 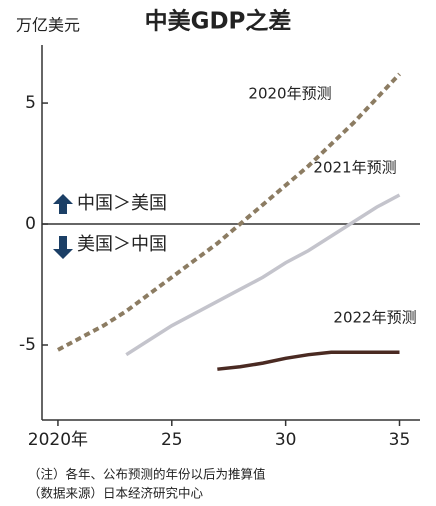 I want to click on y-tick-label: 5, so click(x=30, y=103).